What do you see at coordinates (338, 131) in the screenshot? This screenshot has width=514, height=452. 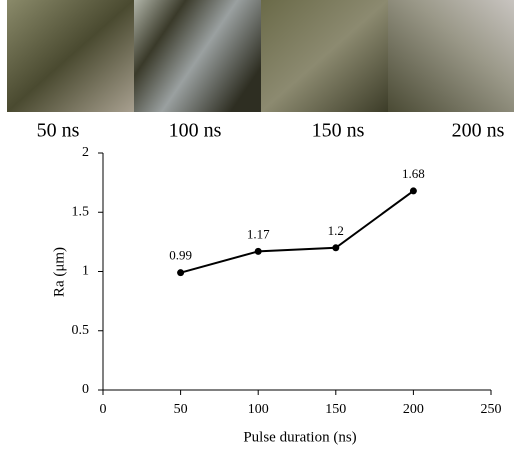 I see `image-label: 150 ns` at bounding box center [338, 131].